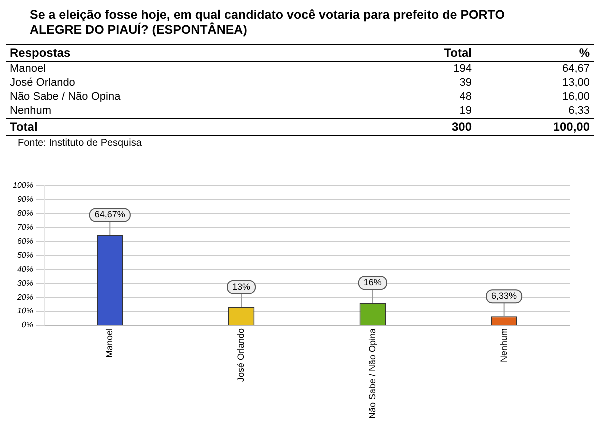  What do you see at coordinates (241, 287) in the screenshot?
I see `data-label: 13%` at bounding box center [241, 287].